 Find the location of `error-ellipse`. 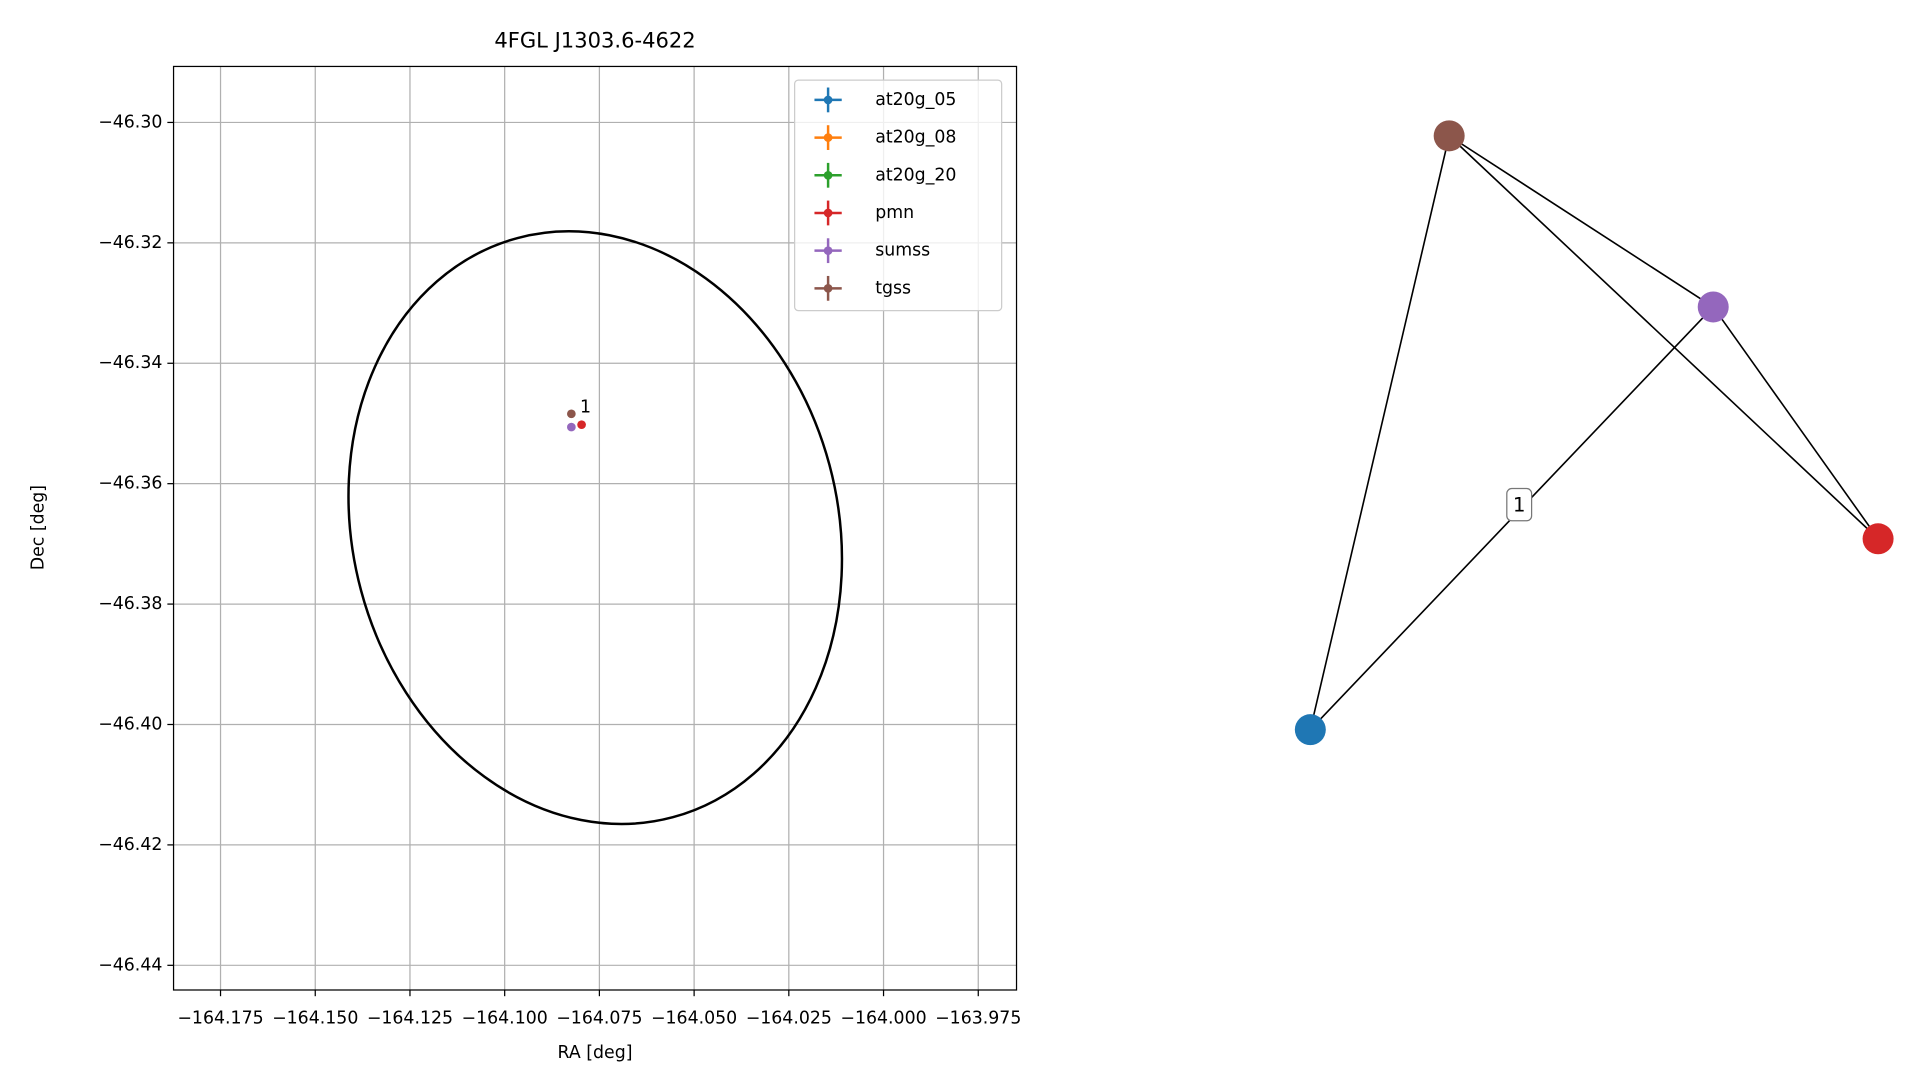

error-ellipse is located at coordinates (595, 528).